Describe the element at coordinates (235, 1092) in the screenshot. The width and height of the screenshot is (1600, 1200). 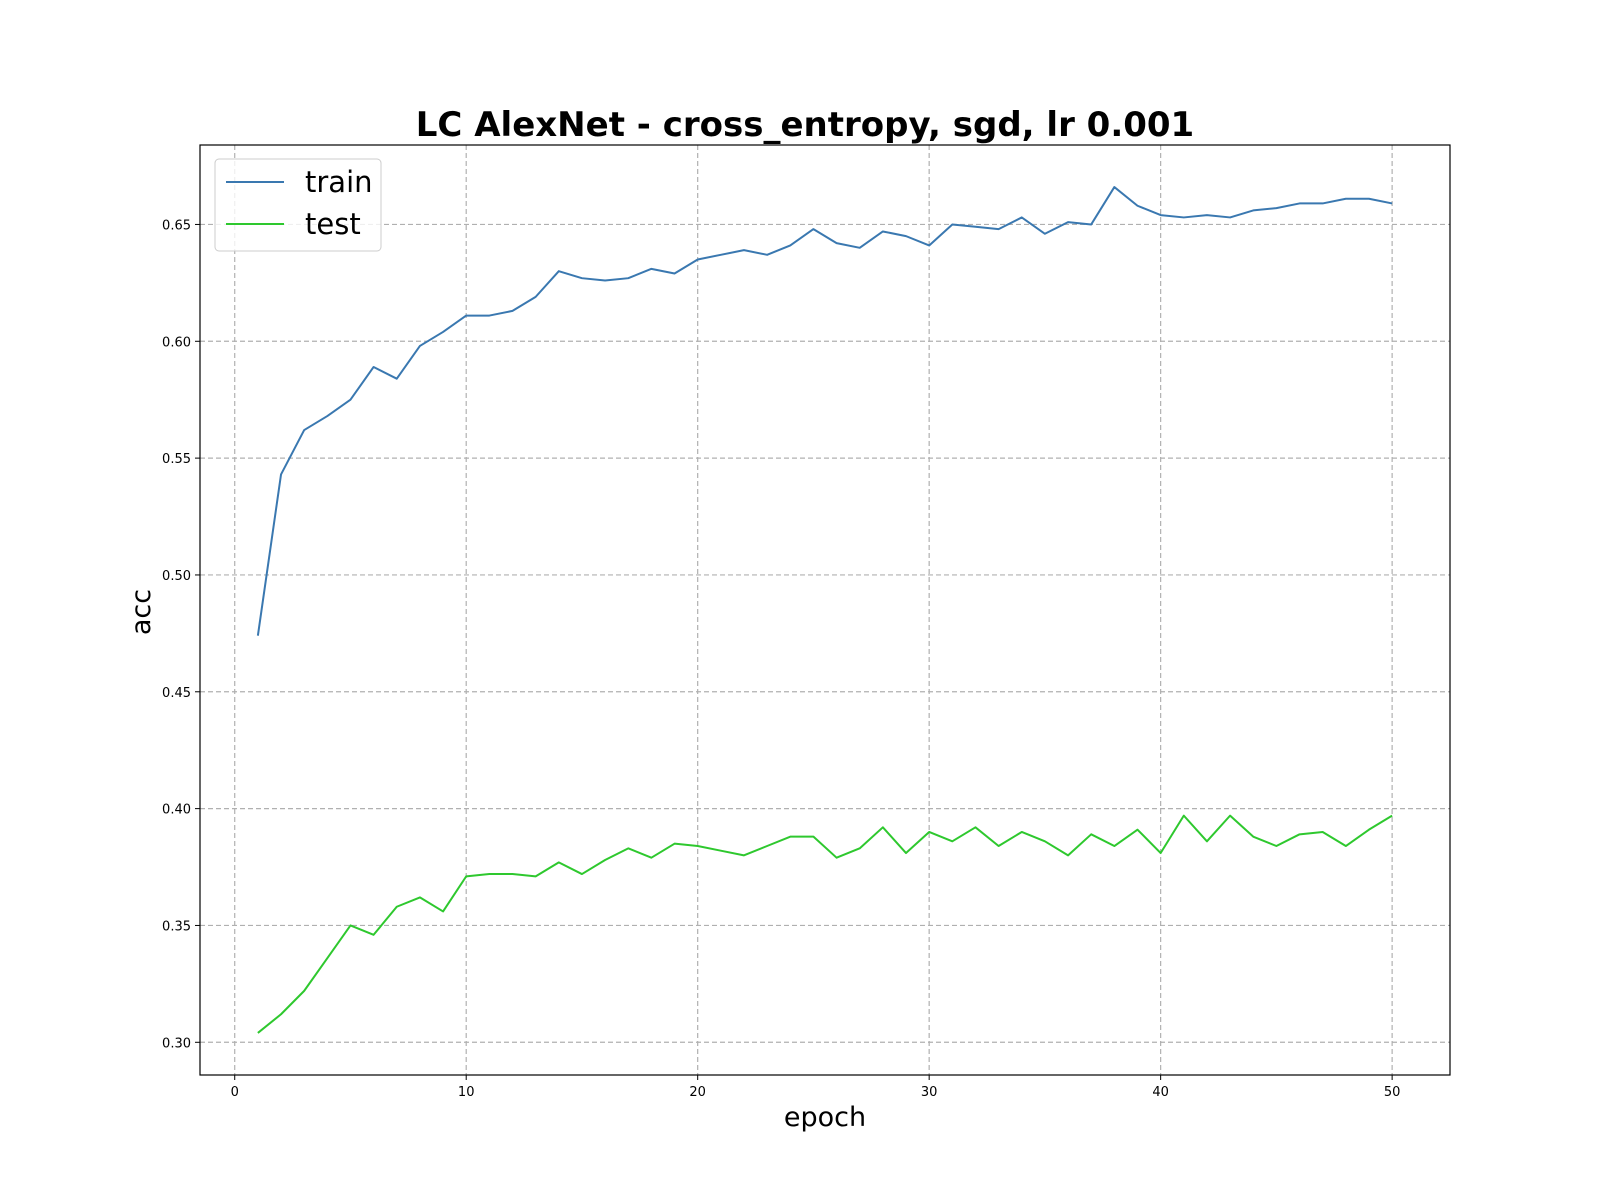
I see `x-tick-label: 0` at that location.